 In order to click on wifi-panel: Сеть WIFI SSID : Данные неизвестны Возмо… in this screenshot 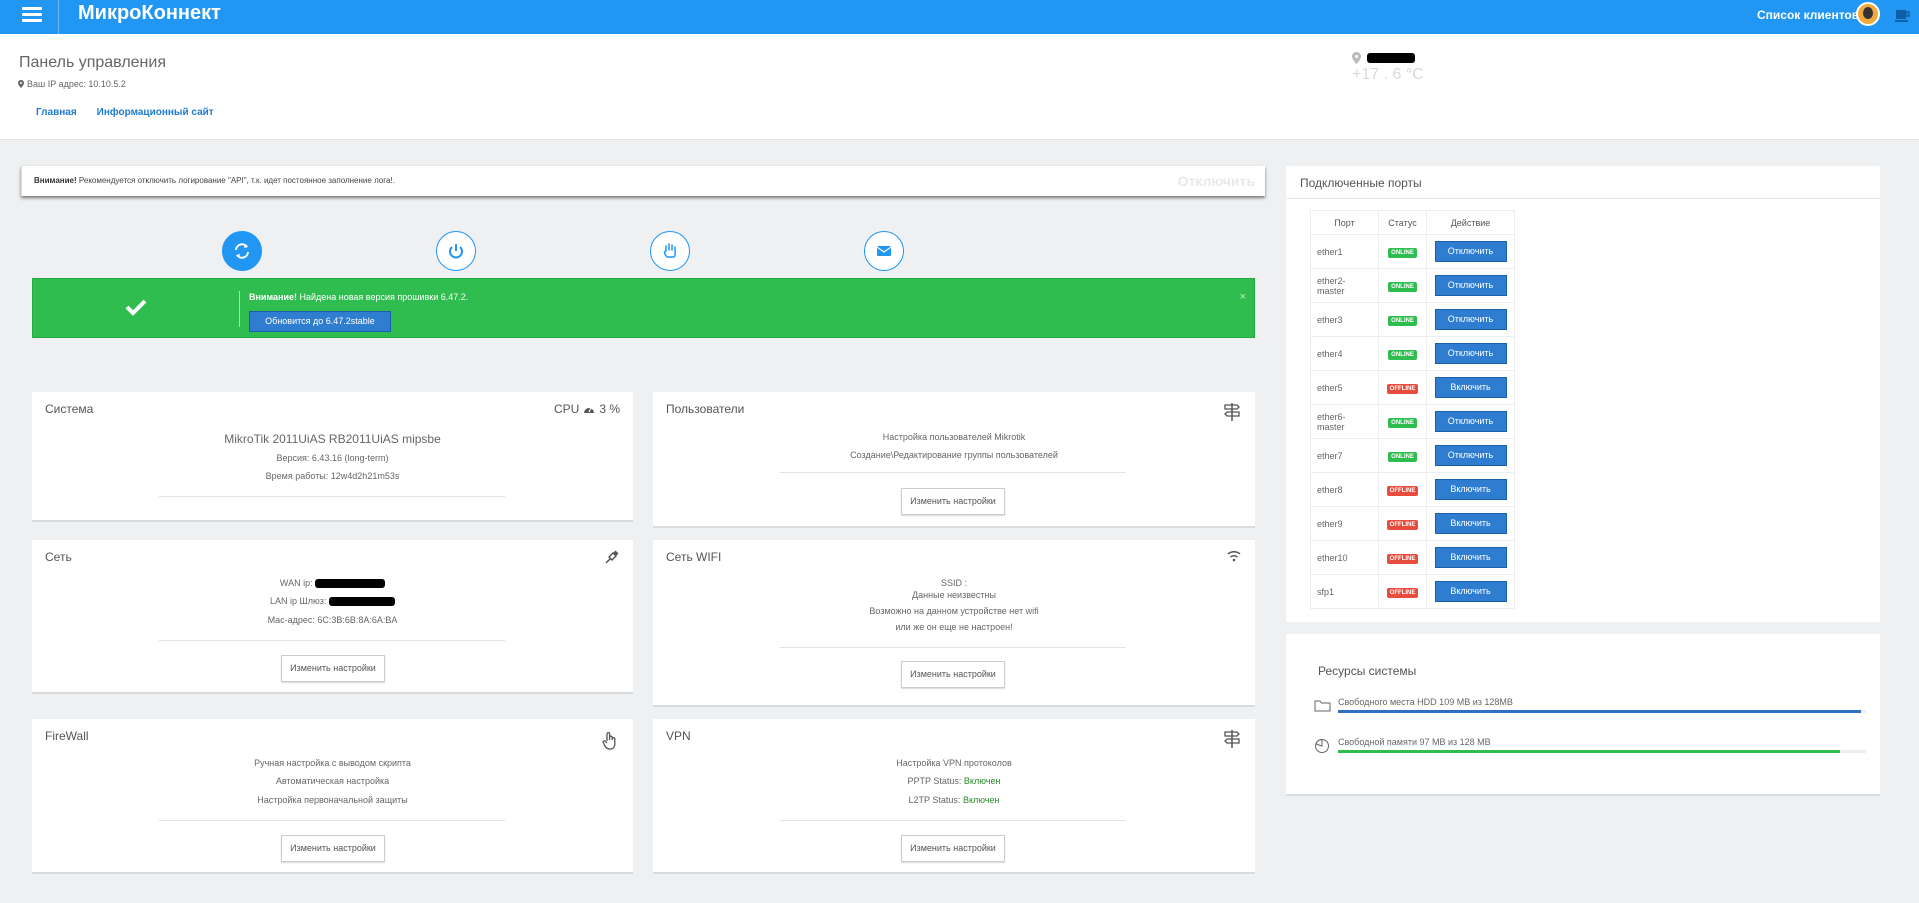, I will do `click(954, 623)`.